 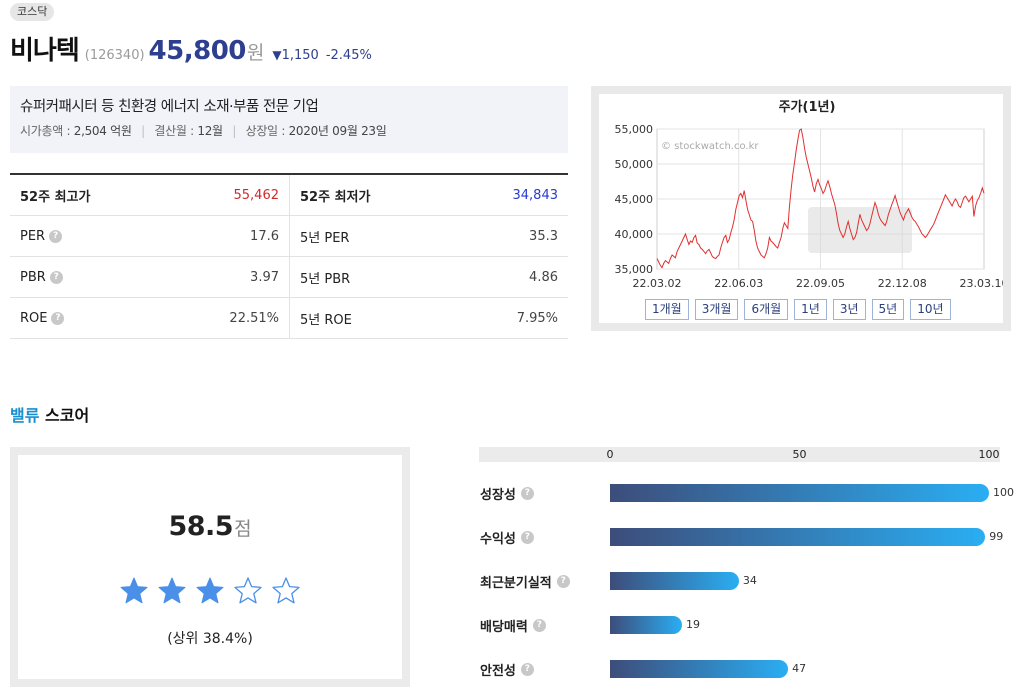 What do you see at coordinates (197, 51) in the screenshot?
I see `current-price: 45,800` at bounding box center [197, 51].